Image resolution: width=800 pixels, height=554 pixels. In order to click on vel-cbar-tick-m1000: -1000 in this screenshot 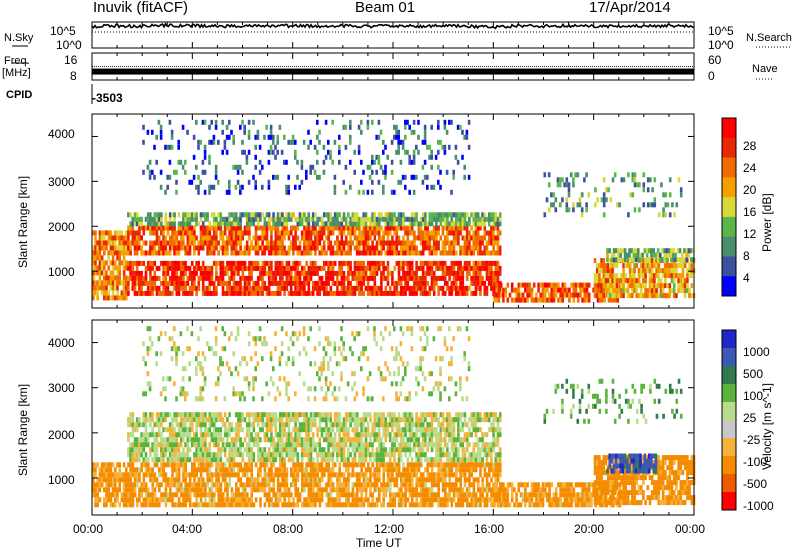, I will do `click(758, 506)`.